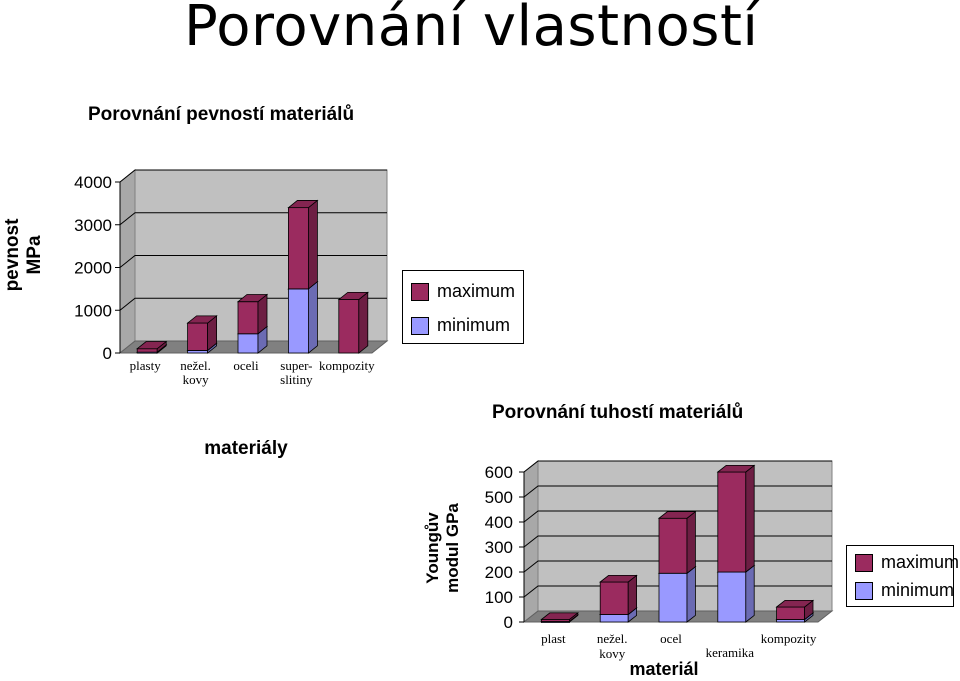  Describe the element at coordinates (93, 310) in the screenshot. I see `y-tick-label: 1000` at that location.